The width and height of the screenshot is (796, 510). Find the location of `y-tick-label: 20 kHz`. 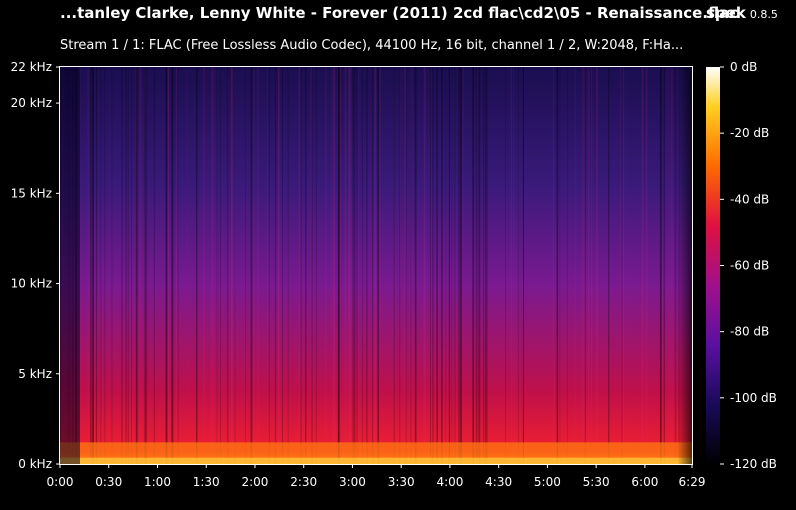

y-tick-label: 20 kHz is located at coordinates (31, 103).